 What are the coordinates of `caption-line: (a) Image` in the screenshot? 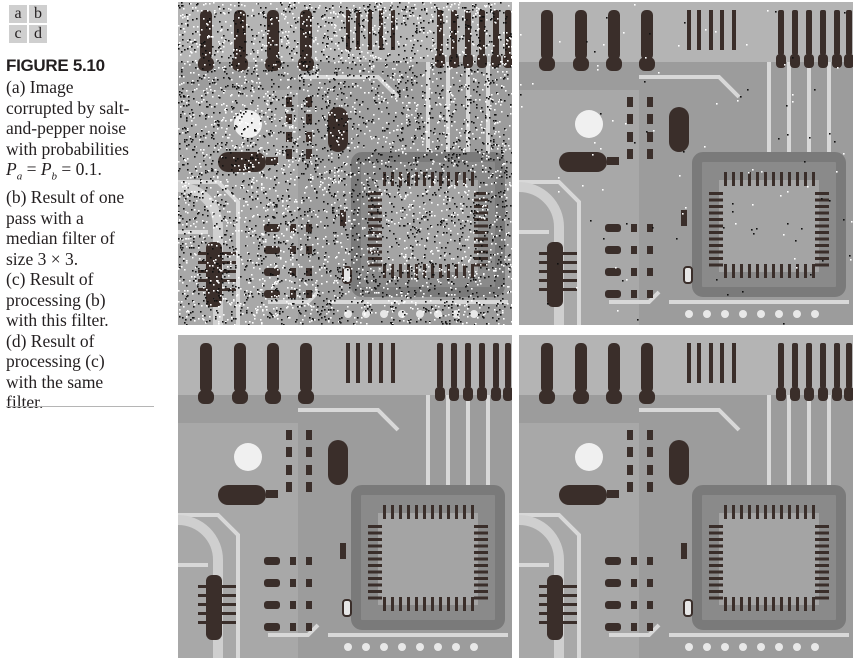 It's located at (40, 87).